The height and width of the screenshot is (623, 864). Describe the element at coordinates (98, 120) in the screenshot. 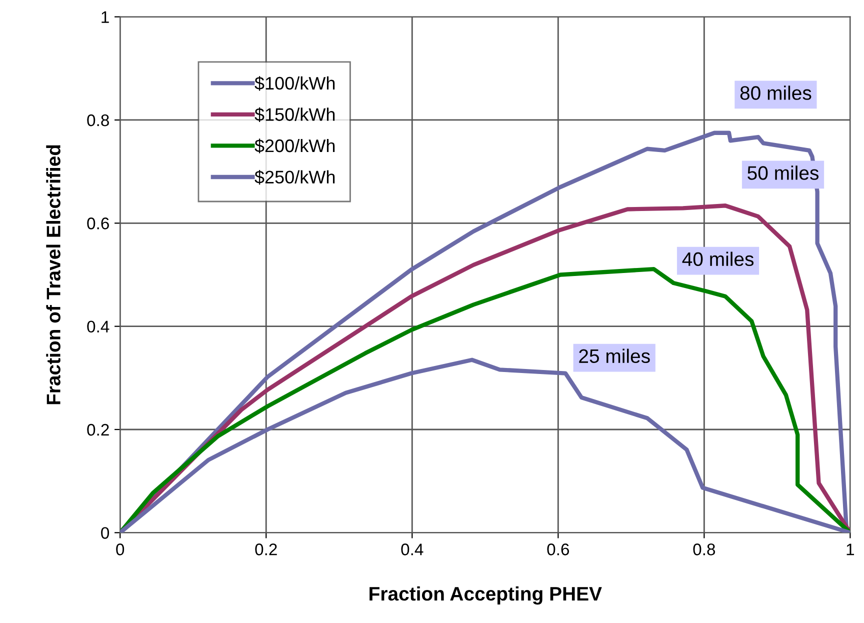

I see `y-tick-label: 0.8` at that location.